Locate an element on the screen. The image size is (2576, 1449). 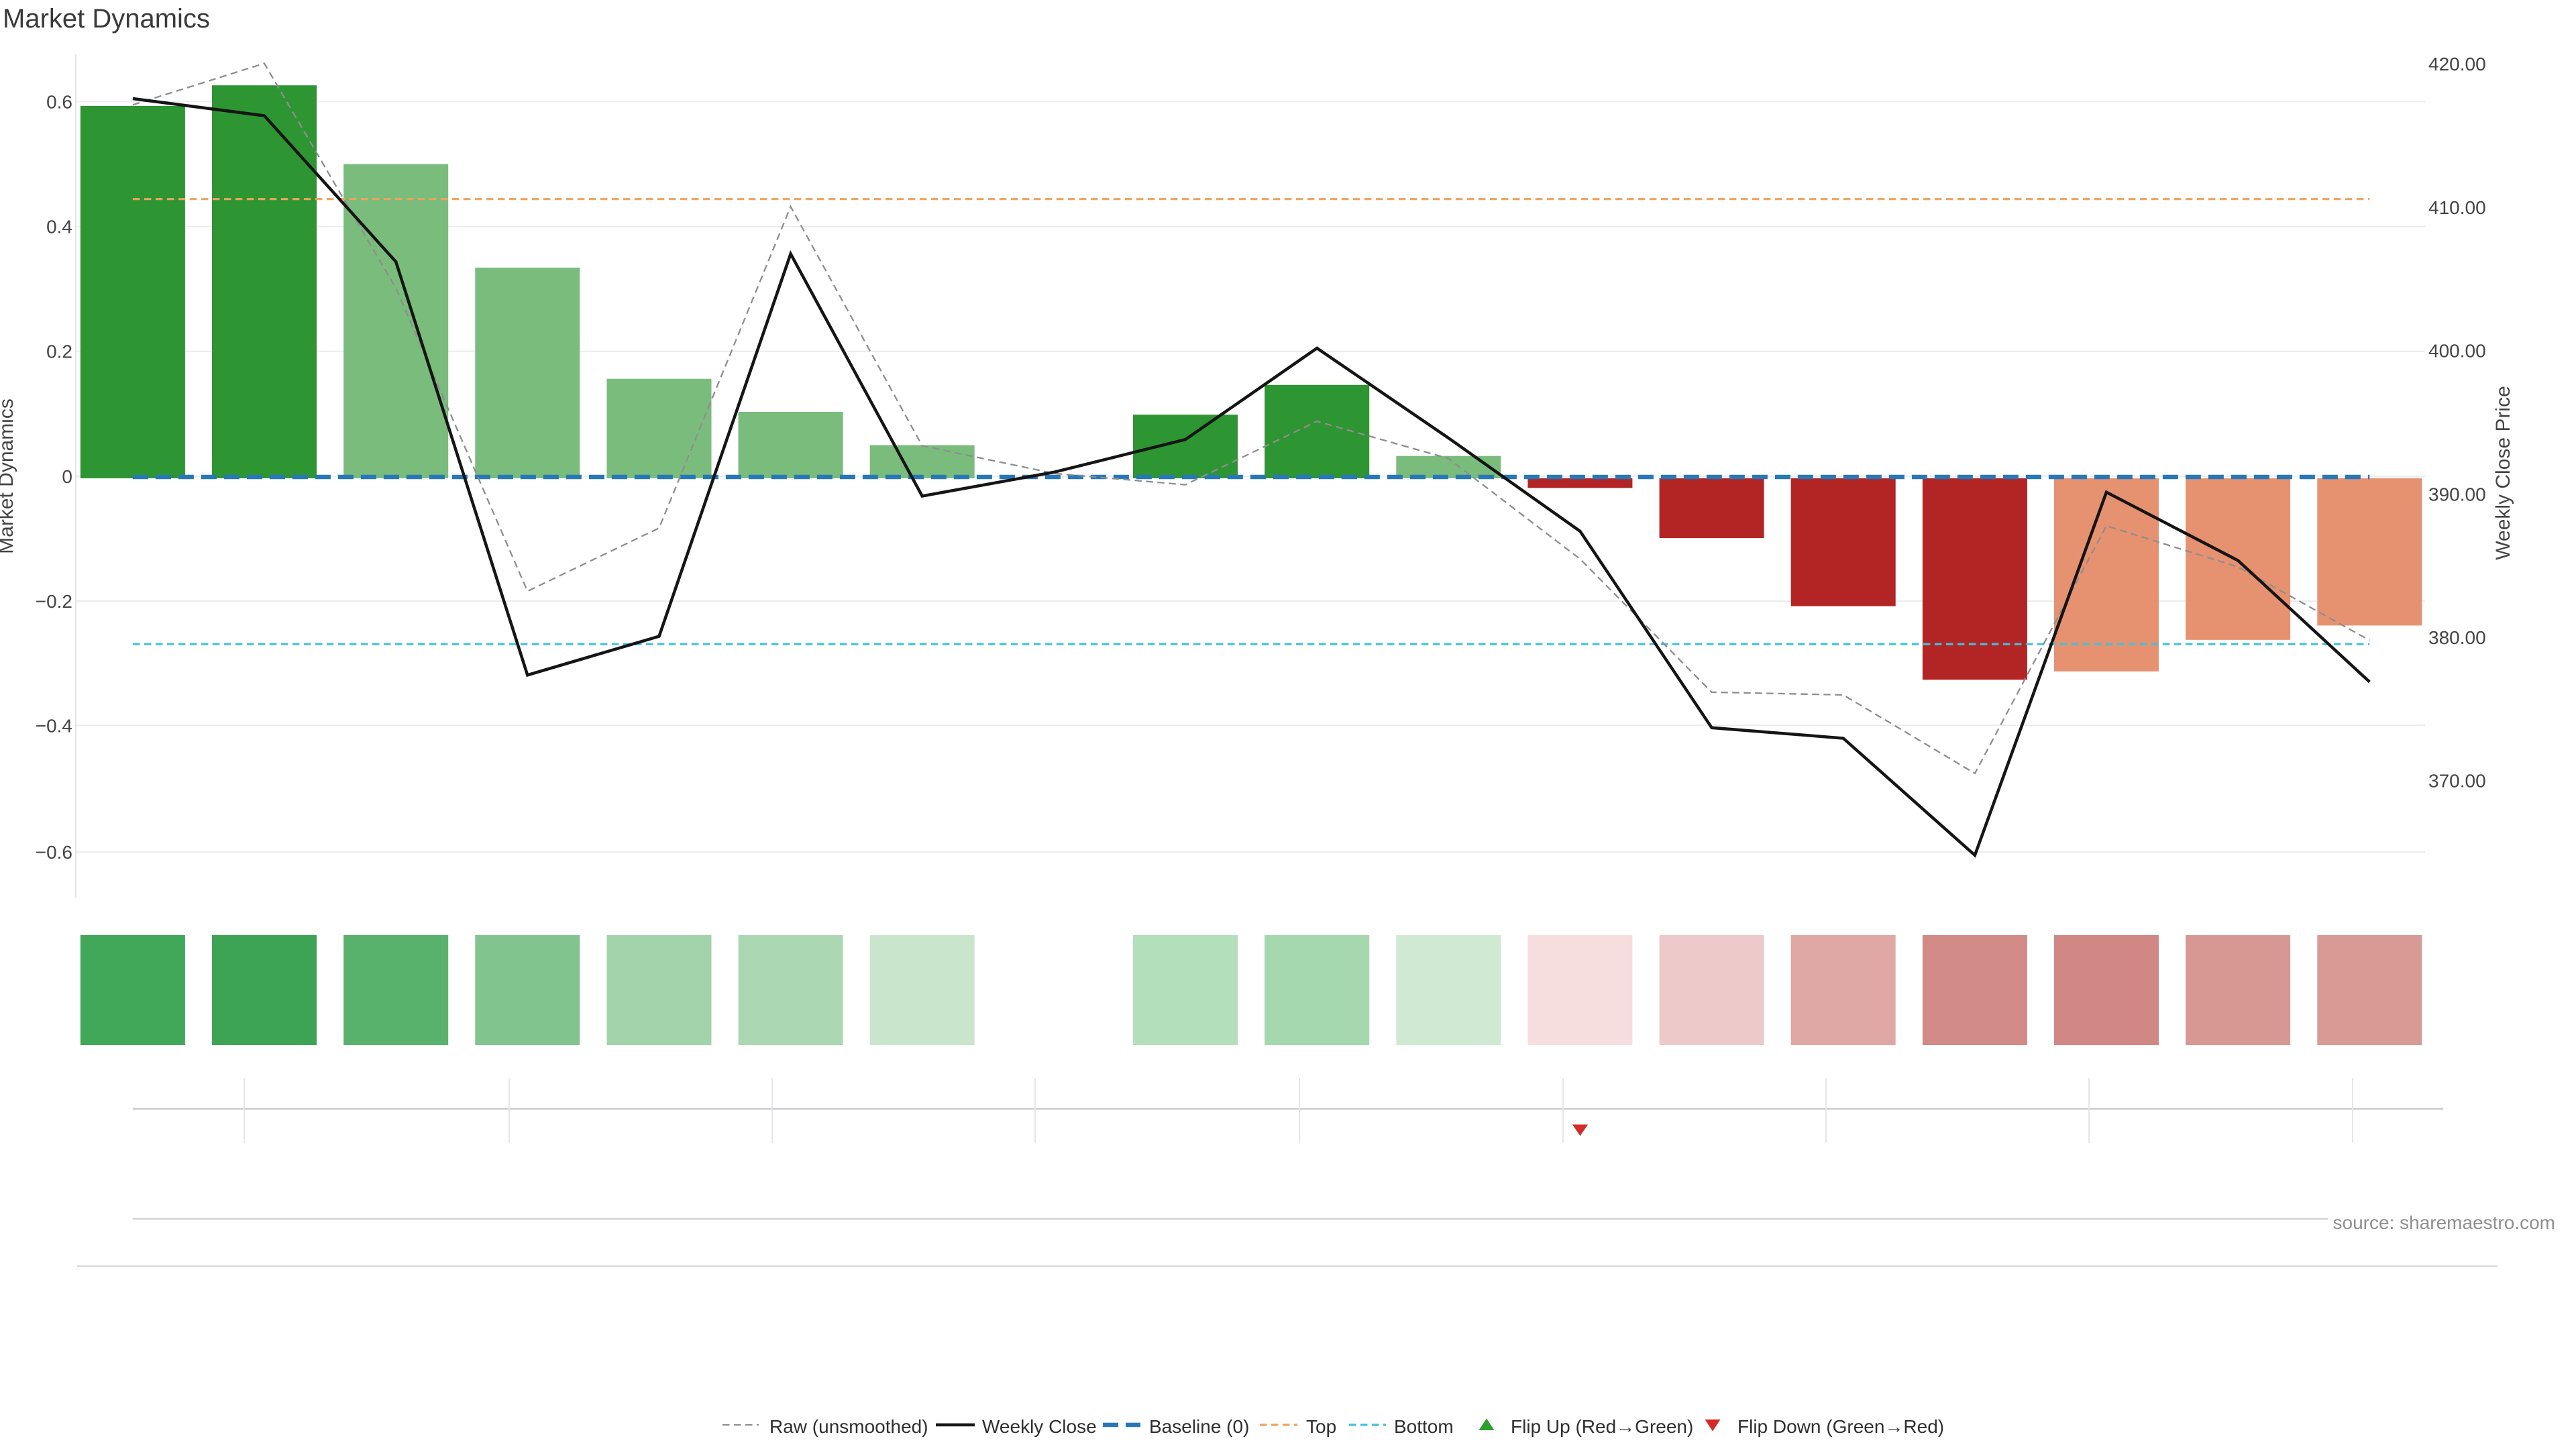
svg-text: Flip Up (Red→Green) is located at coordinates (1602, 1426).